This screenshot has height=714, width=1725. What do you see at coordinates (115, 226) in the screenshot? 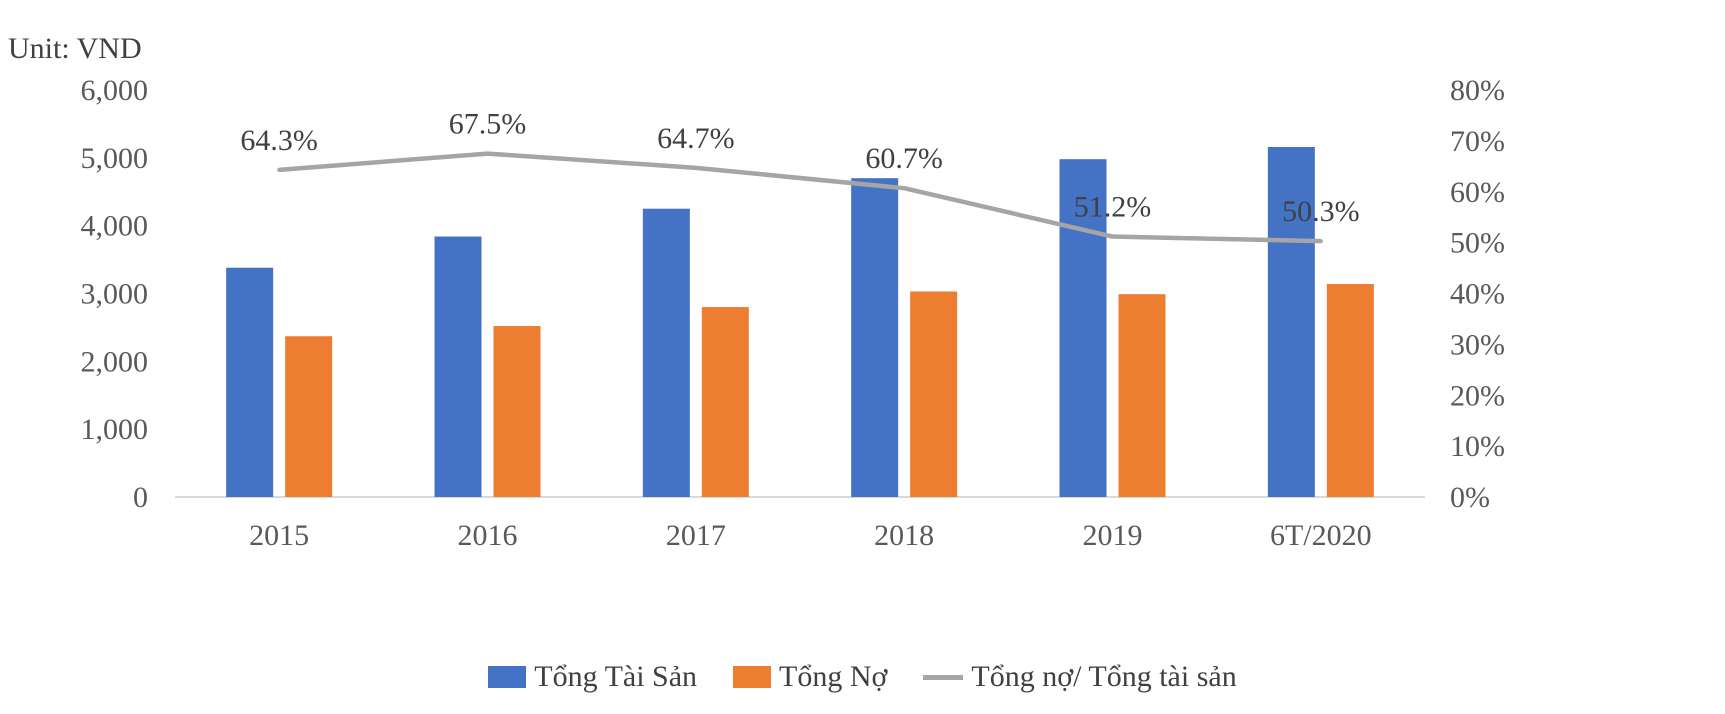
I see `y-left-tick-label: 4,000` at bounding box center [115, 226].